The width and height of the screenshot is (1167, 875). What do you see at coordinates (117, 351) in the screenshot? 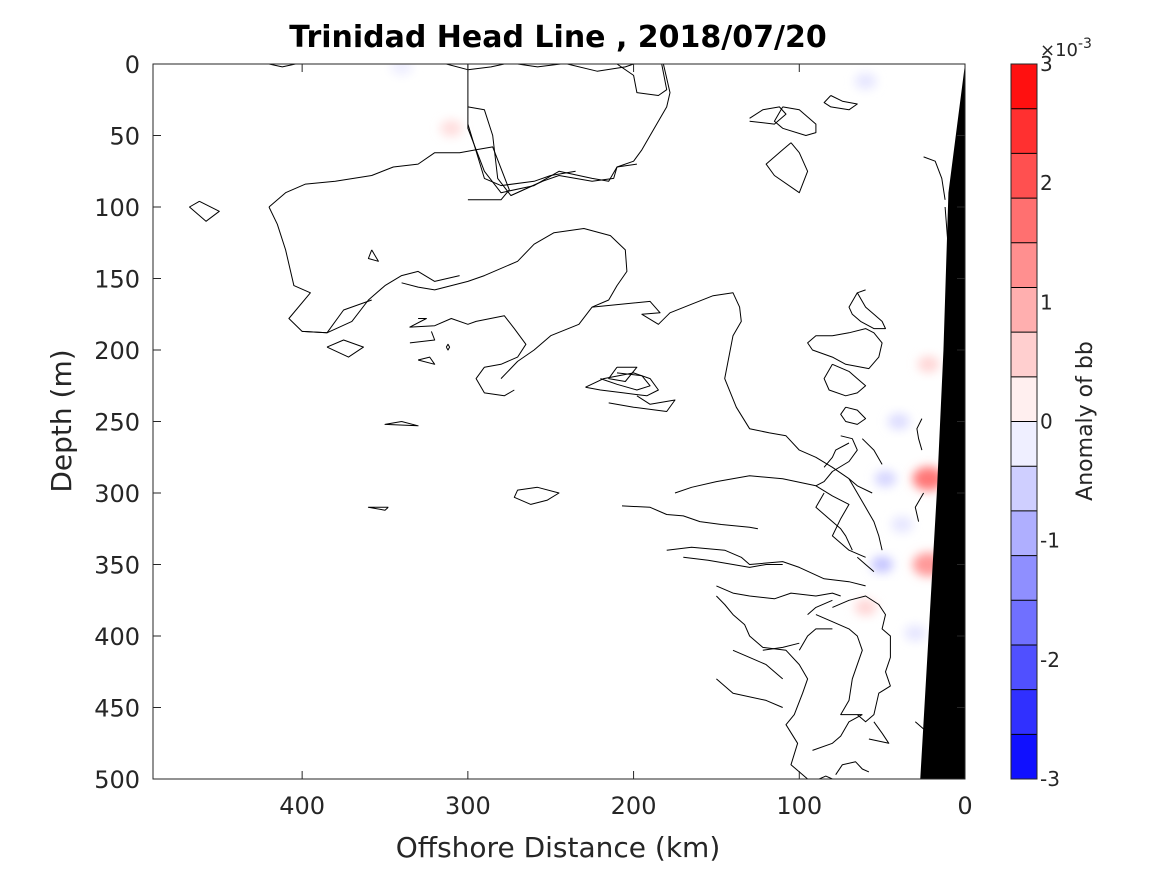
I see `y-tick-label: 200` at bounding box center [117, 351].